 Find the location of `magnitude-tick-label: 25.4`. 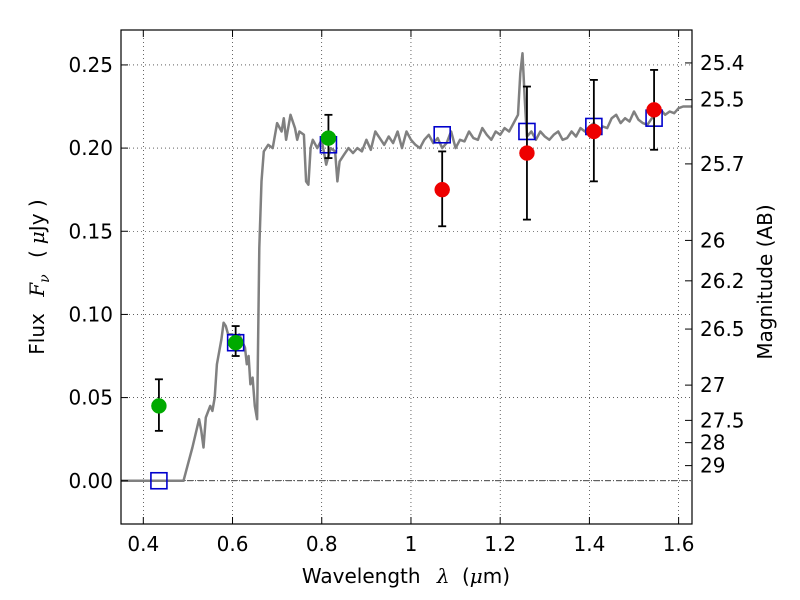

magnitude-tick-label: 25.4 is located at coordinates (722, 63).